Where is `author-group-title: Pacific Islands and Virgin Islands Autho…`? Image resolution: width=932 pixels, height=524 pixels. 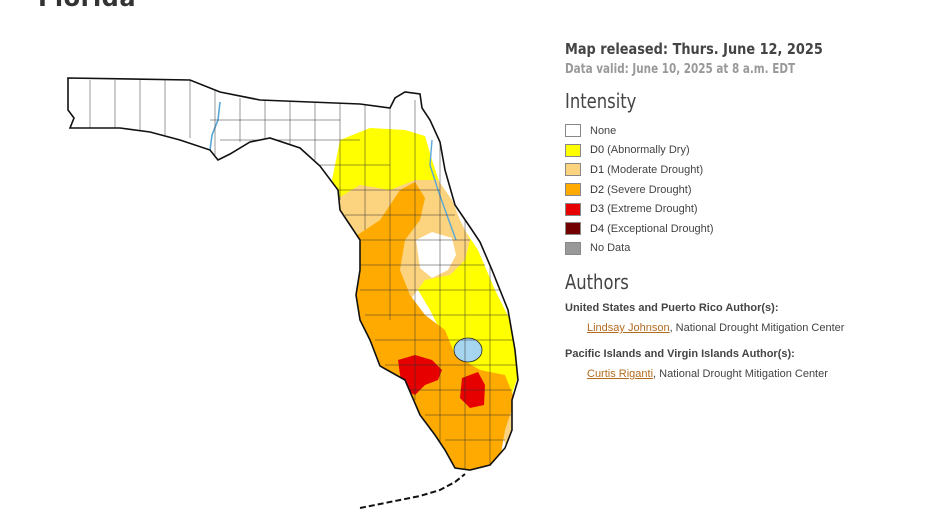 author-group-title: Pacific Islands and Virgin Islands Autho… is located at coordinates (680, 354).